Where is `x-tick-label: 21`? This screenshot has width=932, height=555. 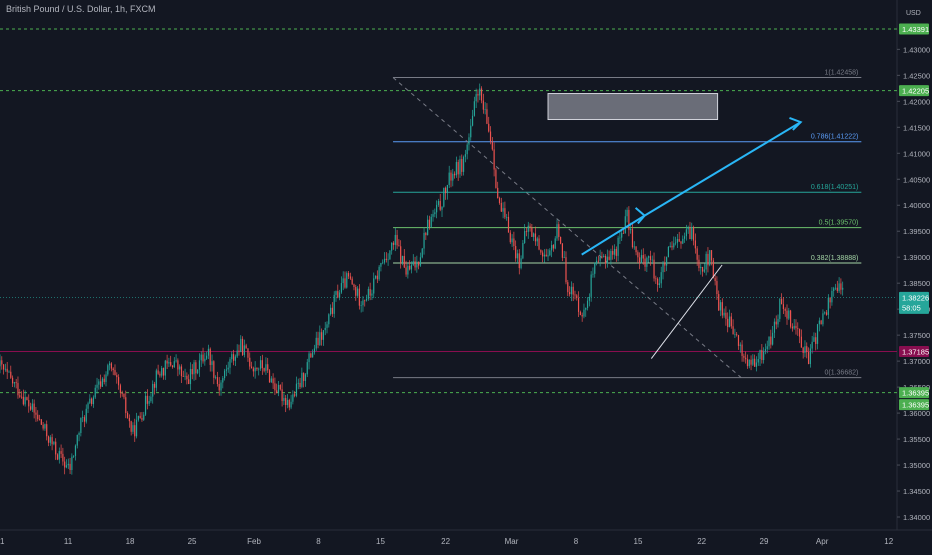 x-tick-label: 21 is located at coordinates (2, 541).